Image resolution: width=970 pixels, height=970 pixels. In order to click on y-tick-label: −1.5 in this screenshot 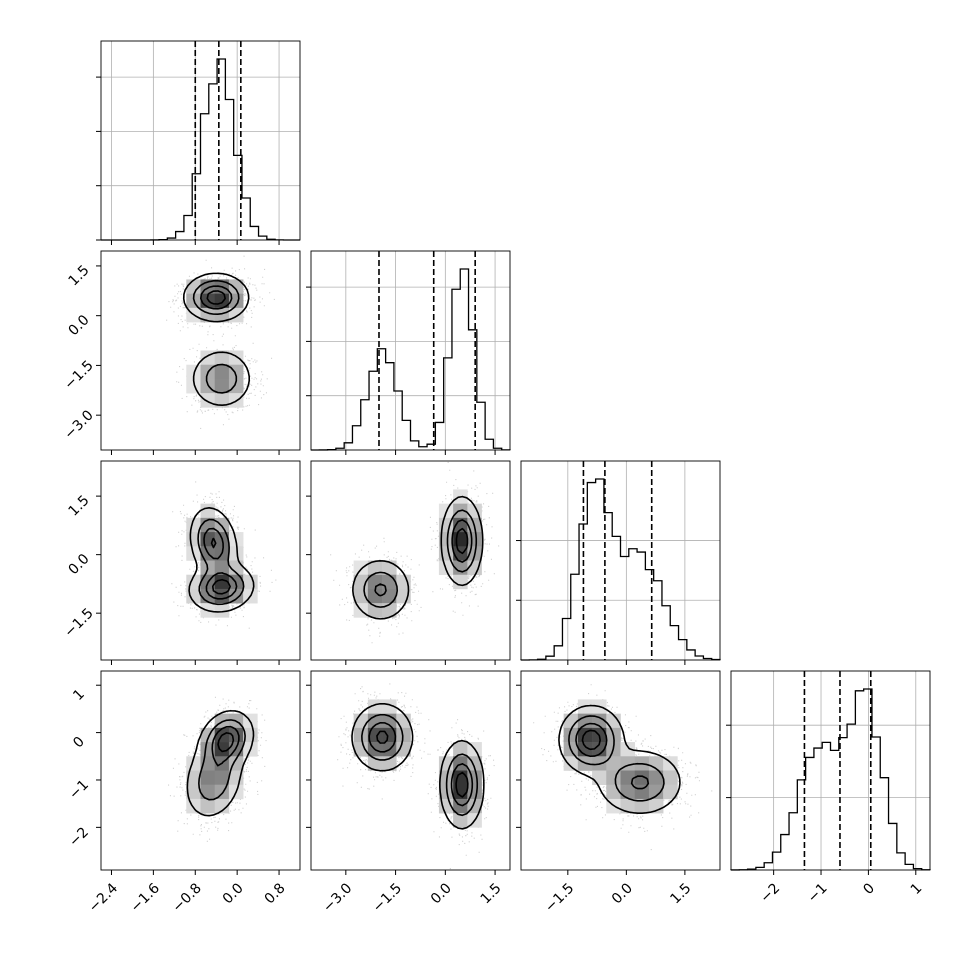, I will do `click(78, 622)`.